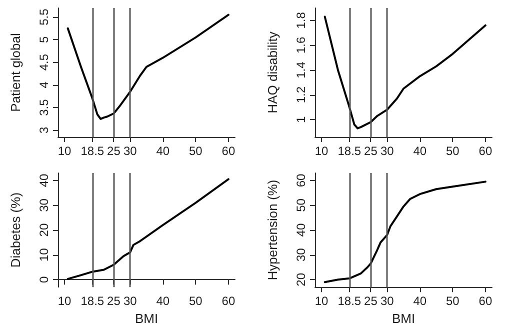 The height and width of the screenshot is (330, 515). I want to click on y-tick-label: 3, so click(44, 130).